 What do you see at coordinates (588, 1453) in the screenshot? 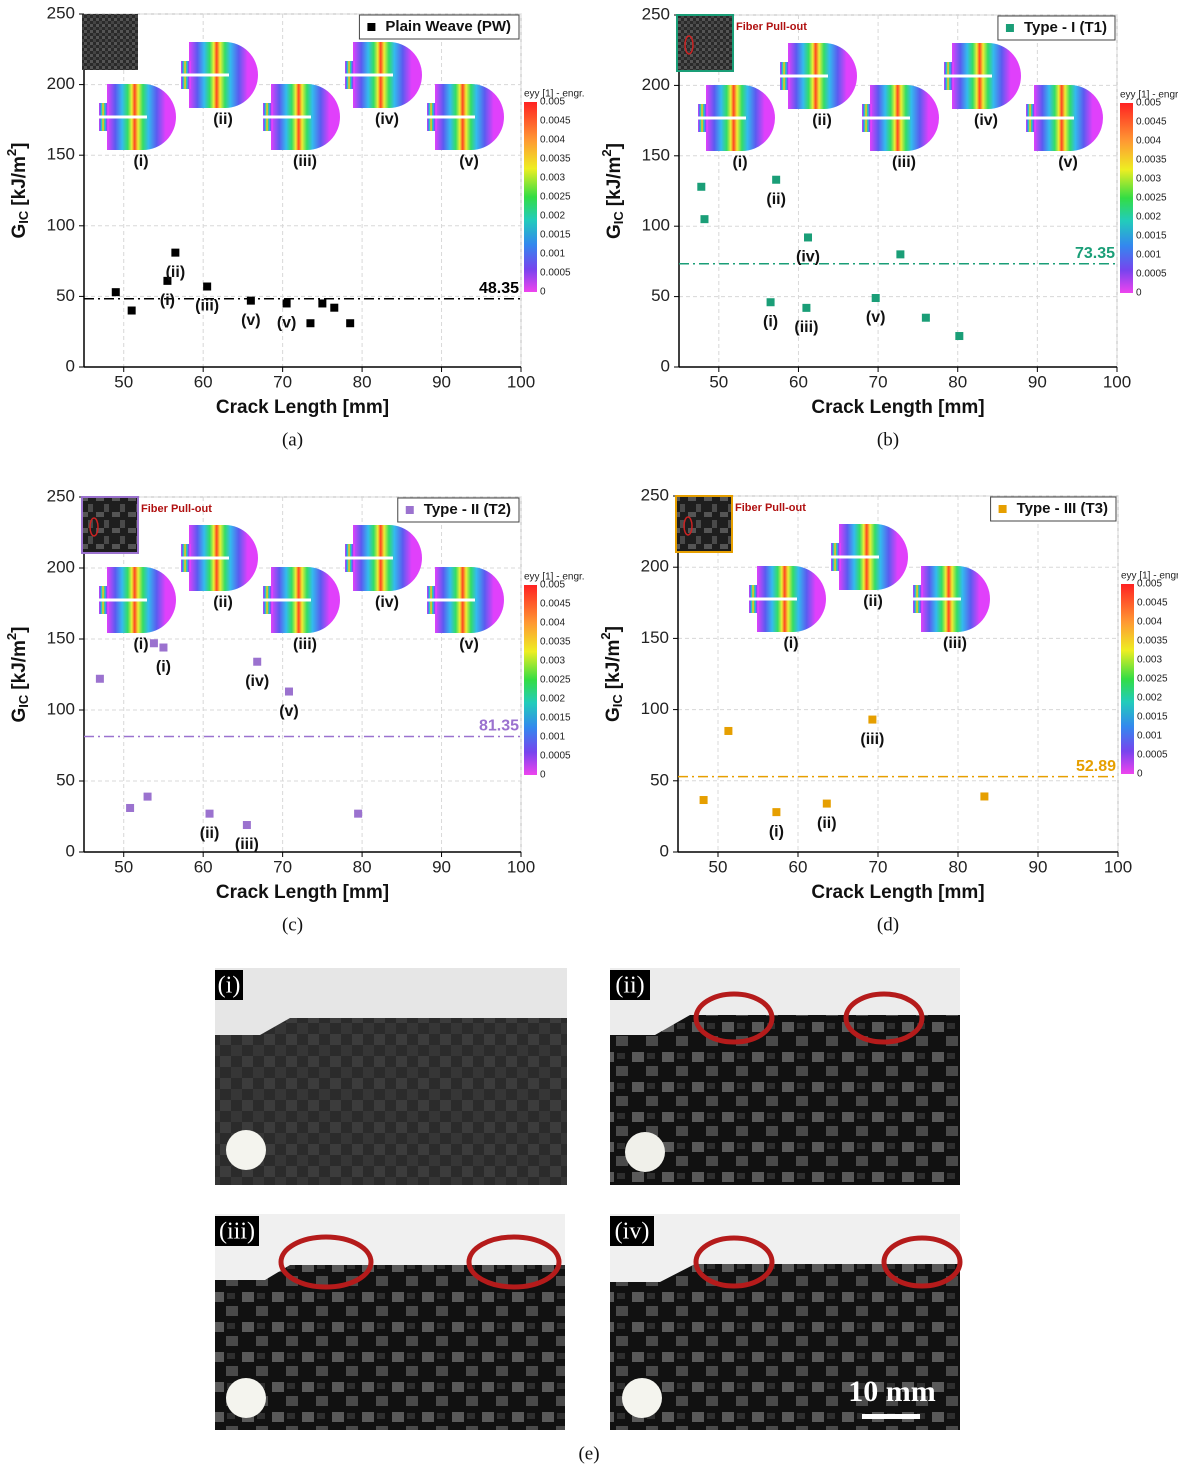
I see `caption: (e)` at bounding box center [588, 1453].